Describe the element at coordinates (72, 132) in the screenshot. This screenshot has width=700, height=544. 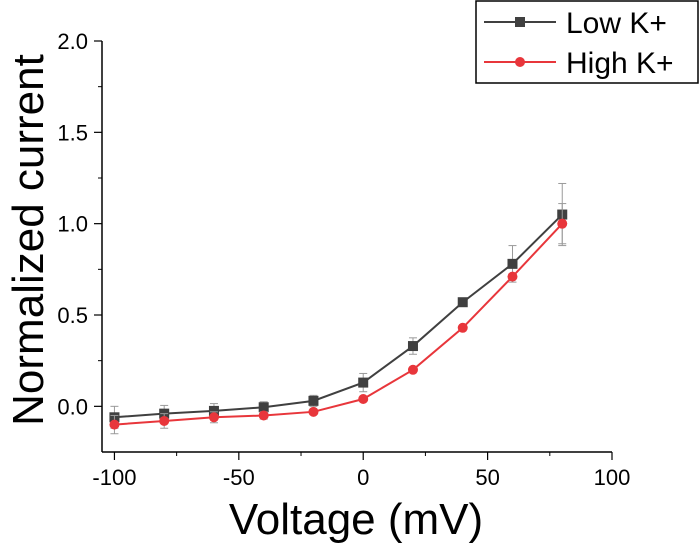
I see `y-tick-label: 1.5` at that location.